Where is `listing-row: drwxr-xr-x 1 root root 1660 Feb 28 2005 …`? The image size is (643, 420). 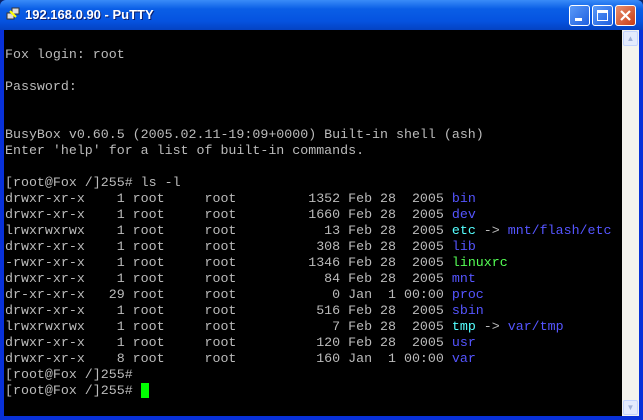
listing-row: drwxr-xr-x 1 root root 1660 Feb 28 2005 … is located at coordinates (240, 215).